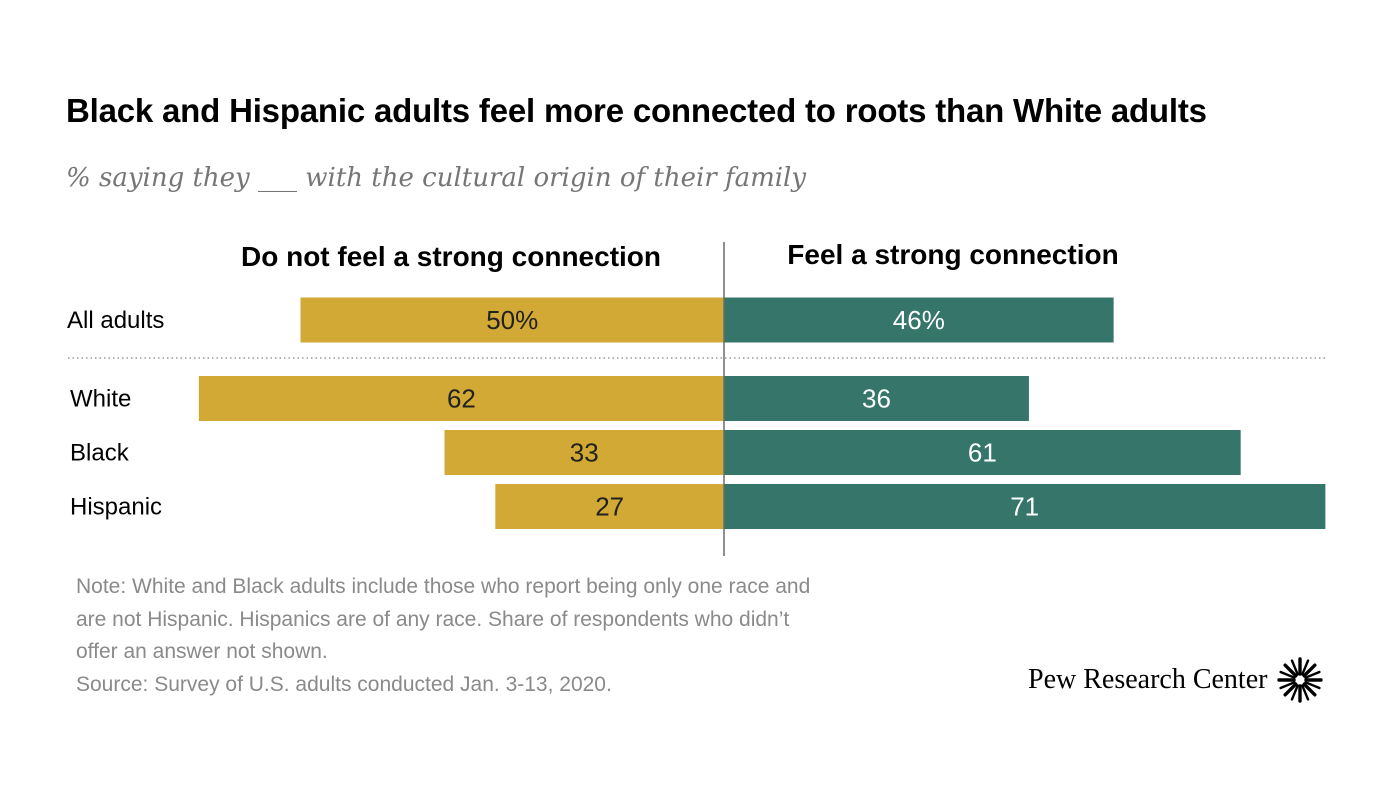  I want to click on category-label: Black, so click(100, 453).